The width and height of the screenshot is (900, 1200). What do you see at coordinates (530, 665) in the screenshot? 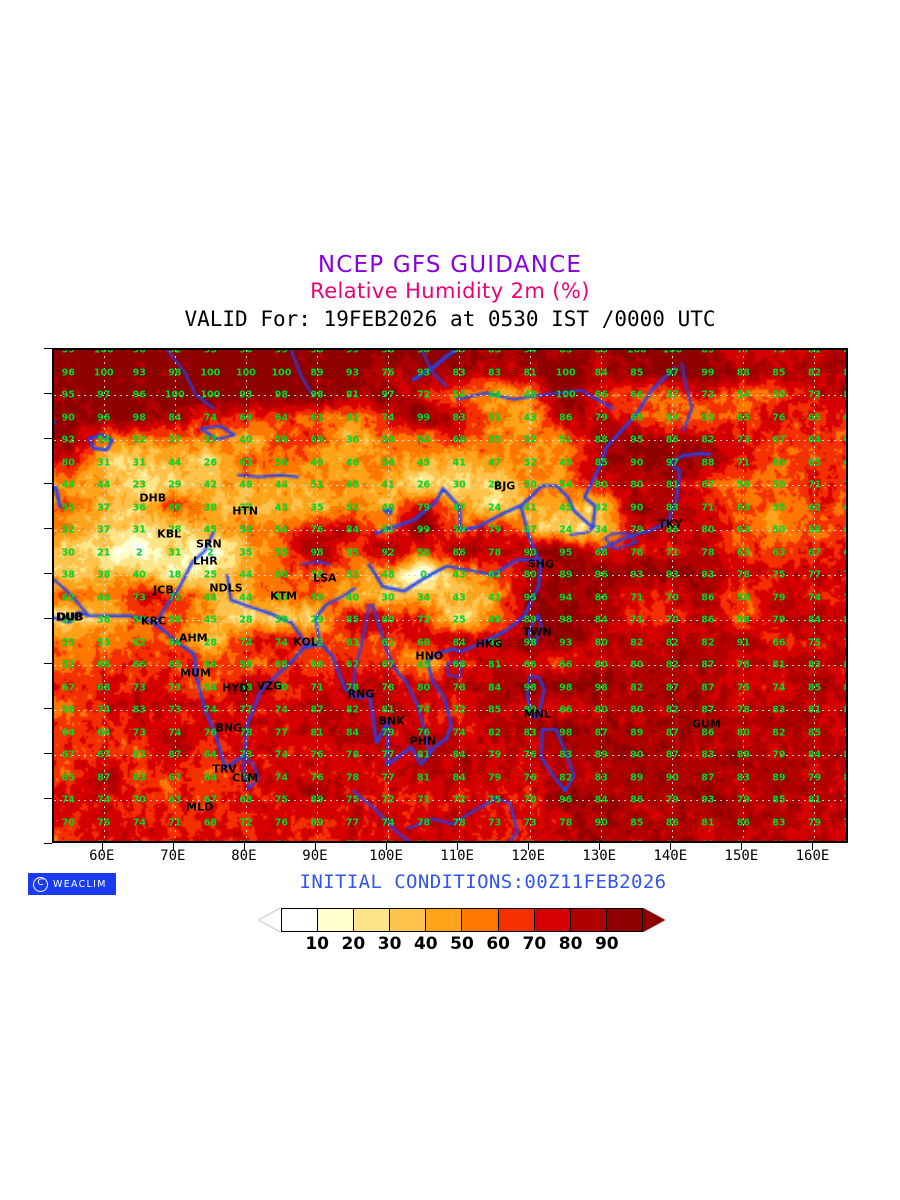
I see `grid-value-label: 66` at bounding box center [530, 665].